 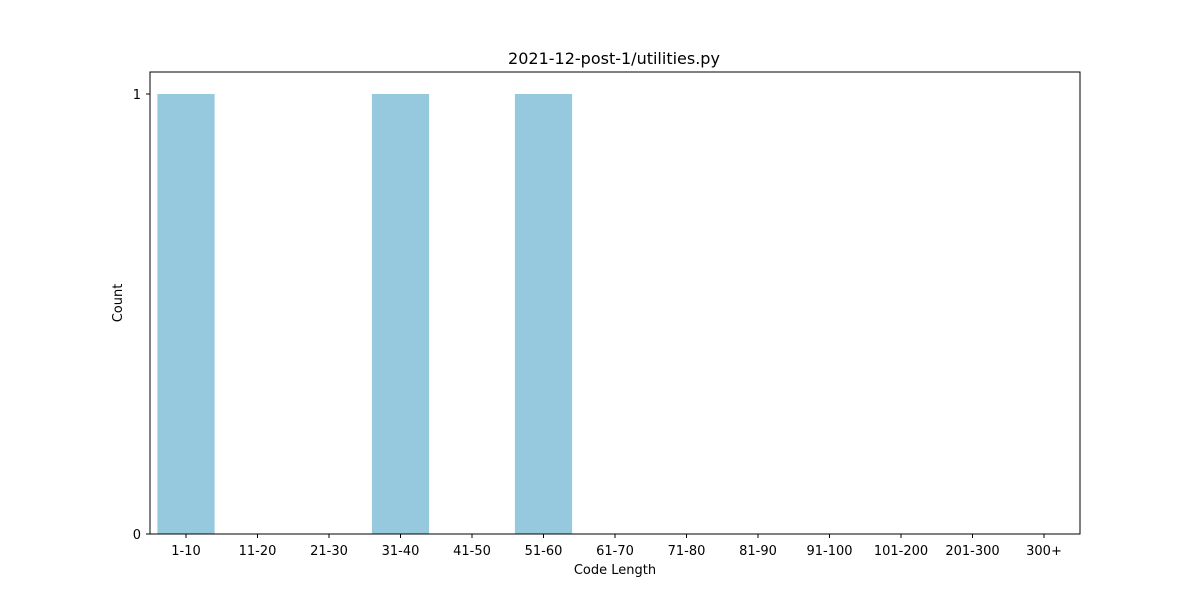 I want to click on x-tick-label: 71-80, so click(x=687, y=551).